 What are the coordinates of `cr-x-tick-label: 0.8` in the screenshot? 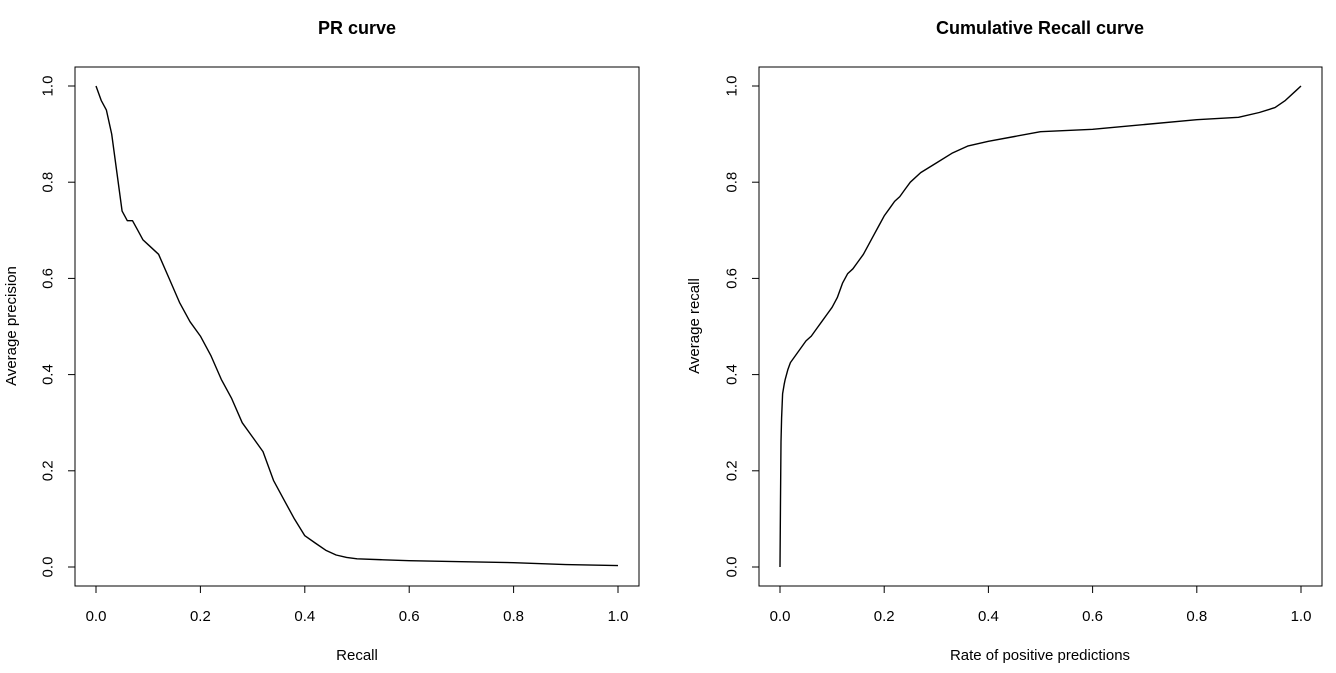 It's located at (1196, 616).